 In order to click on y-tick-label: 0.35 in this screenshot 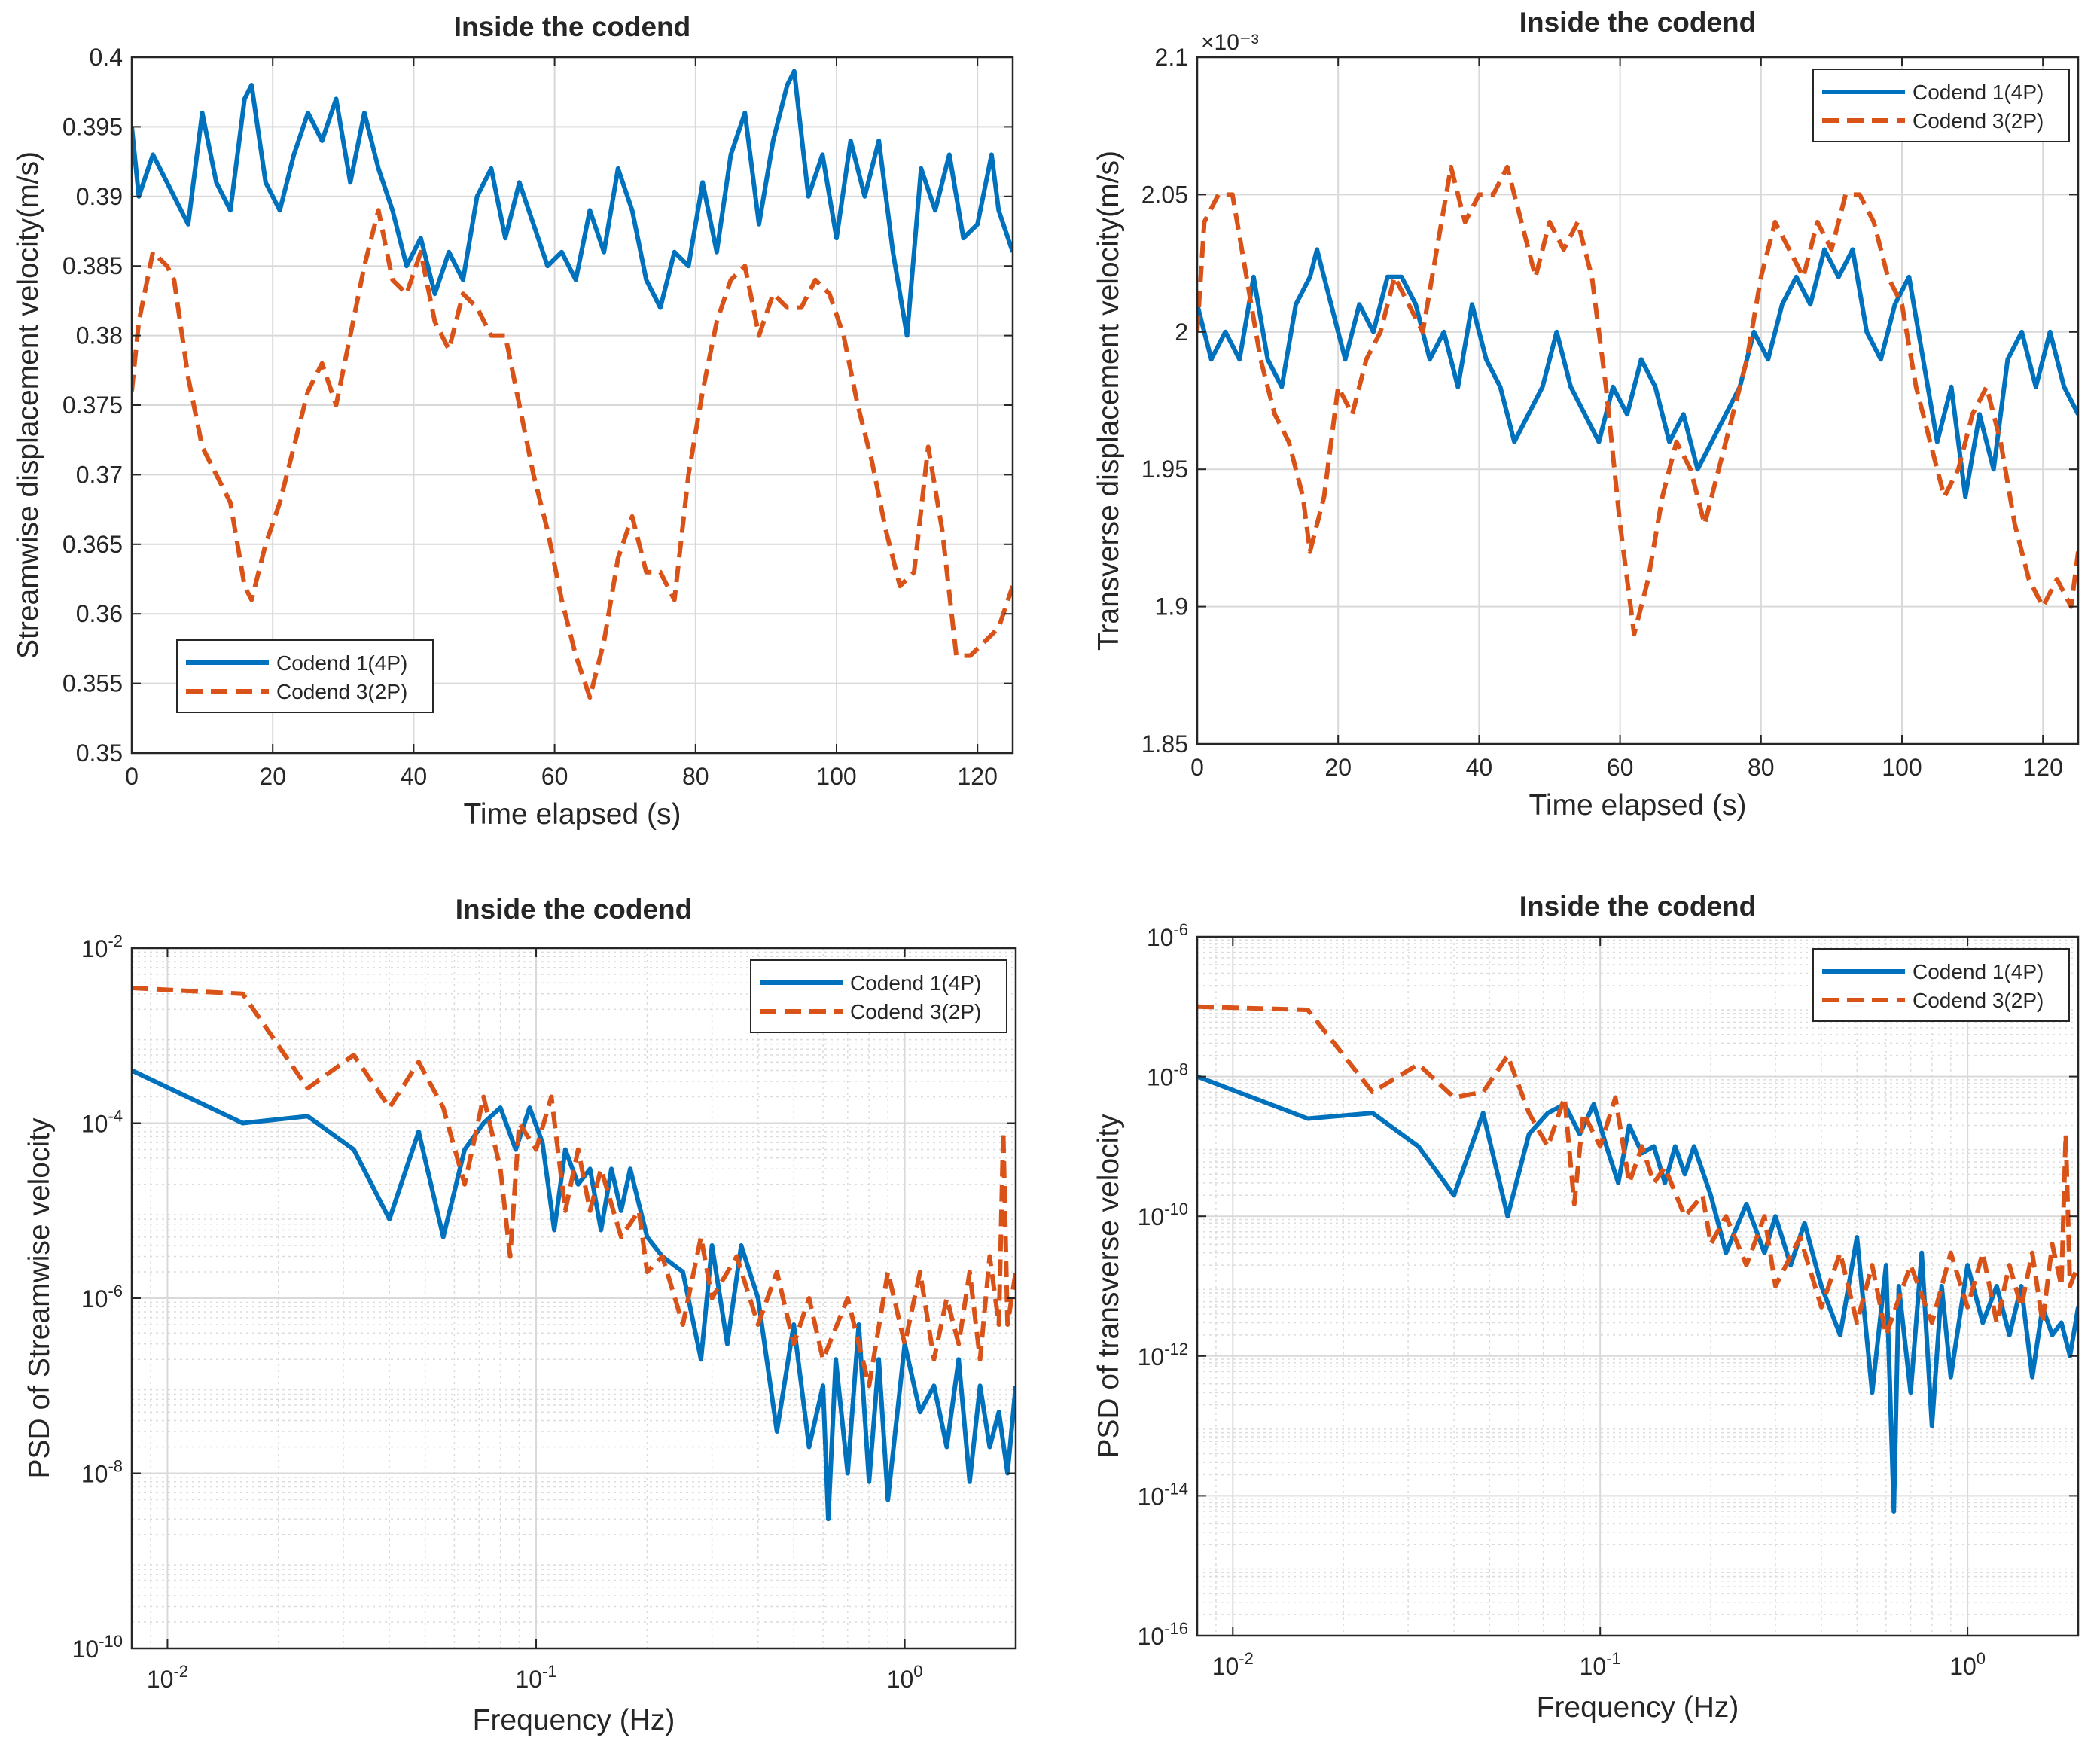, I will do `click(99, 753)`.